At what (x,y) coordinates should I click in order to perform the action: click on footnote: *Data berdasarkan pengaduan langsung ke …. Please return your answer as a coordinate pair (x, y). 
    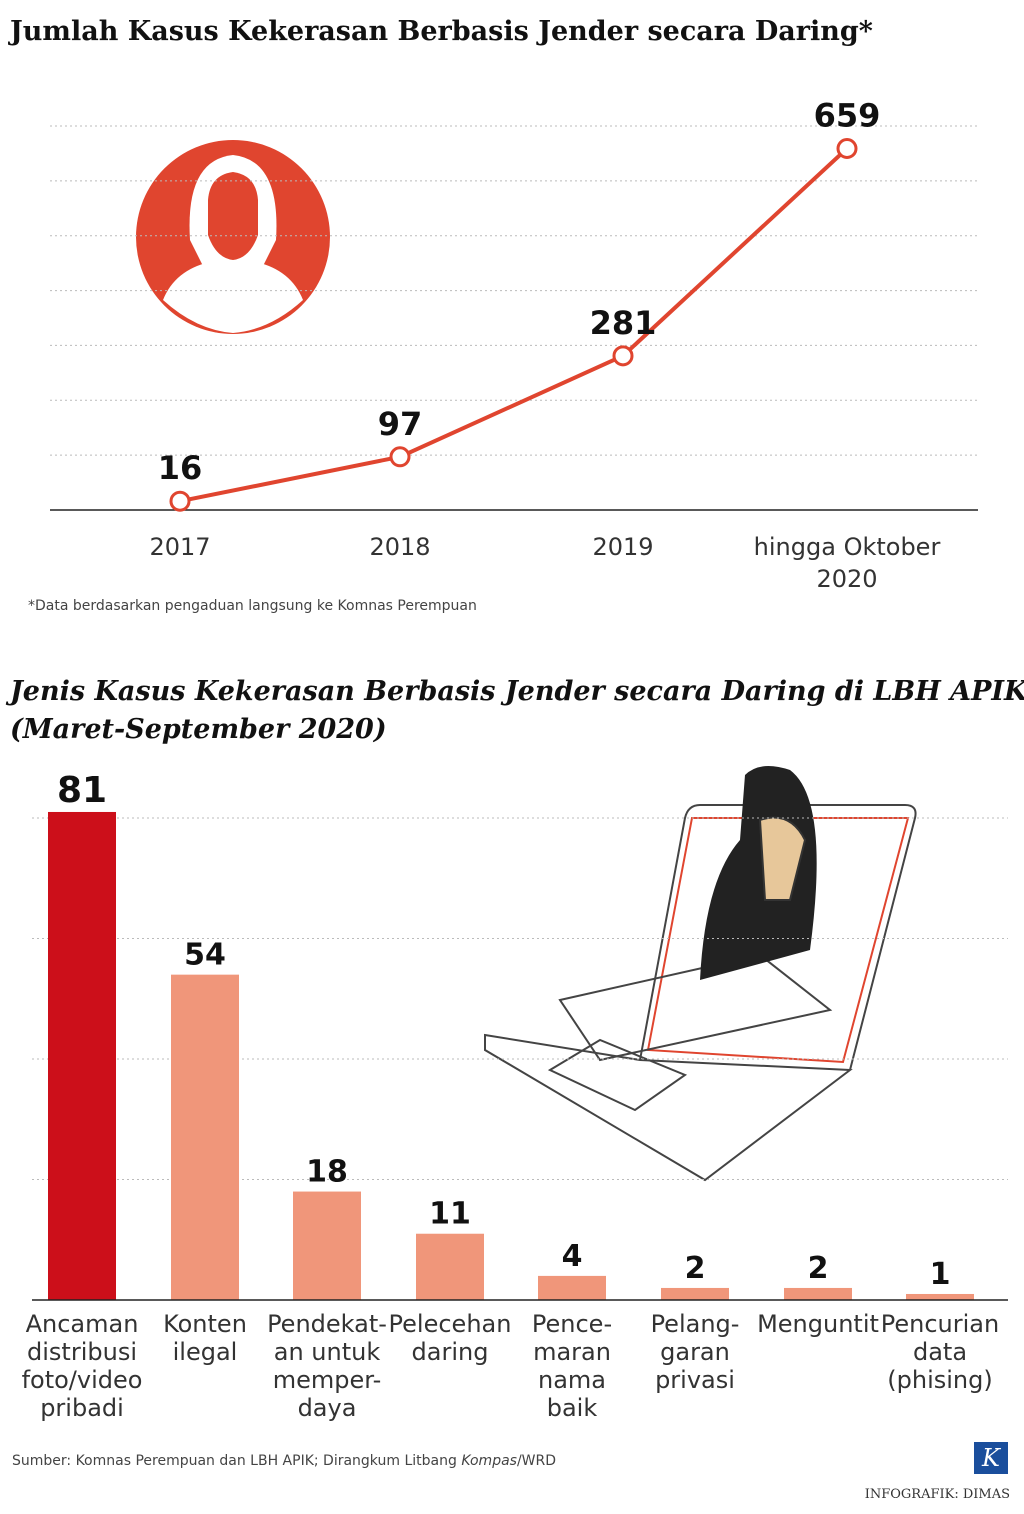
    Looking at the image, I should click on (252, 606).